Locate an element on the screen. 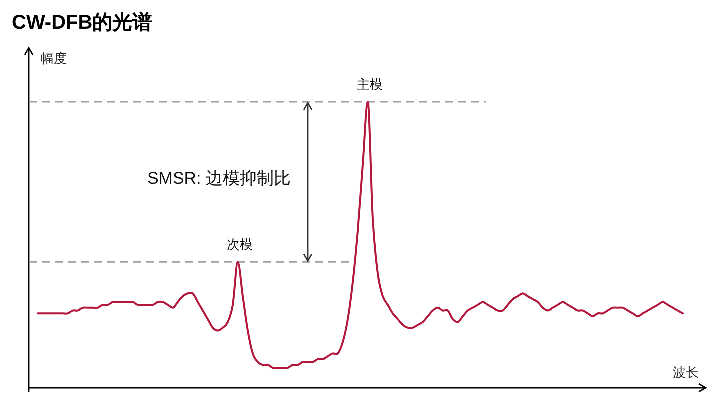 This screenshot has height=405, width=720. annotation: SMSR: 边模抑制比 is located at coordinates (219, 178).